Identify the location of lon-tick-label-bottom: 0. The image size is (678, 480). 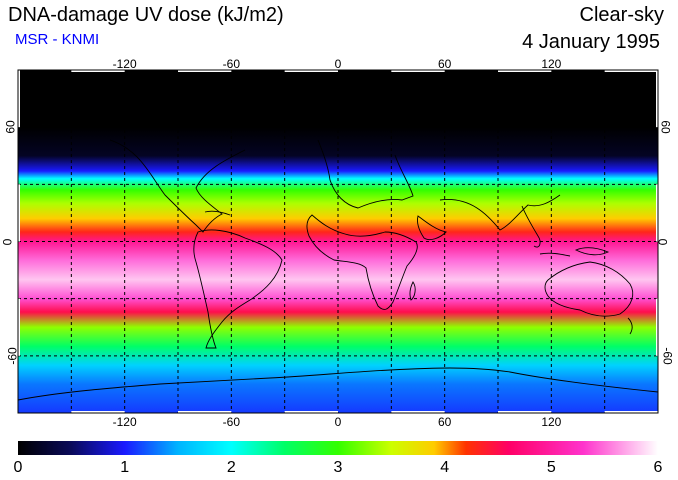
(338, 422).